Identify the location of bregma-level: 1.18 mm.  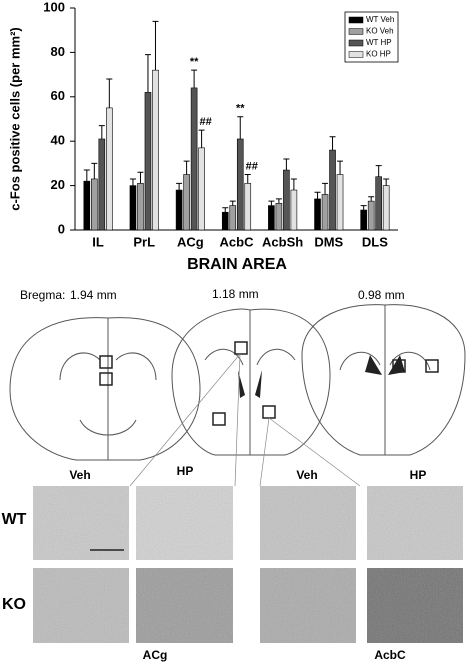
(235, 294).